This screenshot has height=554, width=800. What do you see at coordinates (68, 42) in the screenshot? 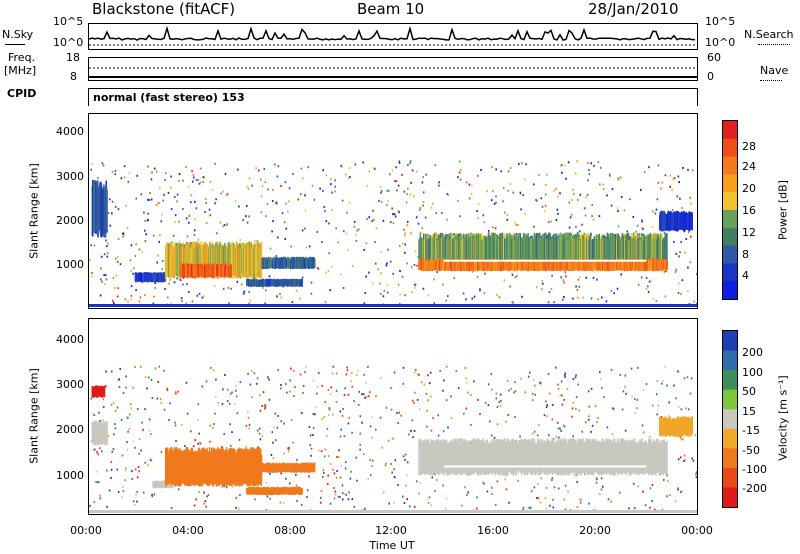
I see `noise-tick-left-bottom: 10^0` at bounding box center [68, 42].